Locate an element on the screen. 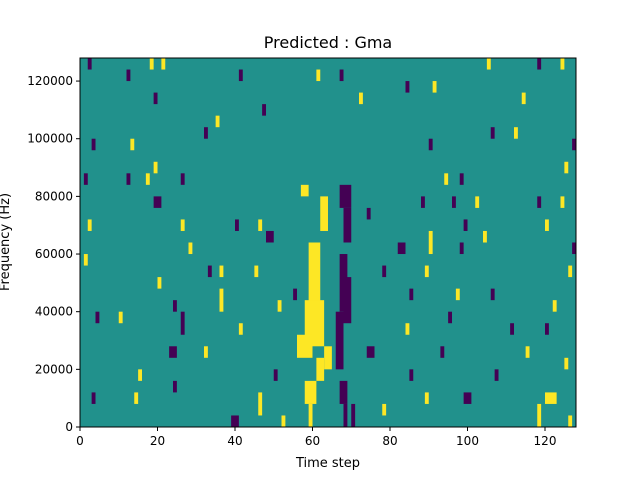  y-tick-label: 40000 is located at coordinates (54, 312).